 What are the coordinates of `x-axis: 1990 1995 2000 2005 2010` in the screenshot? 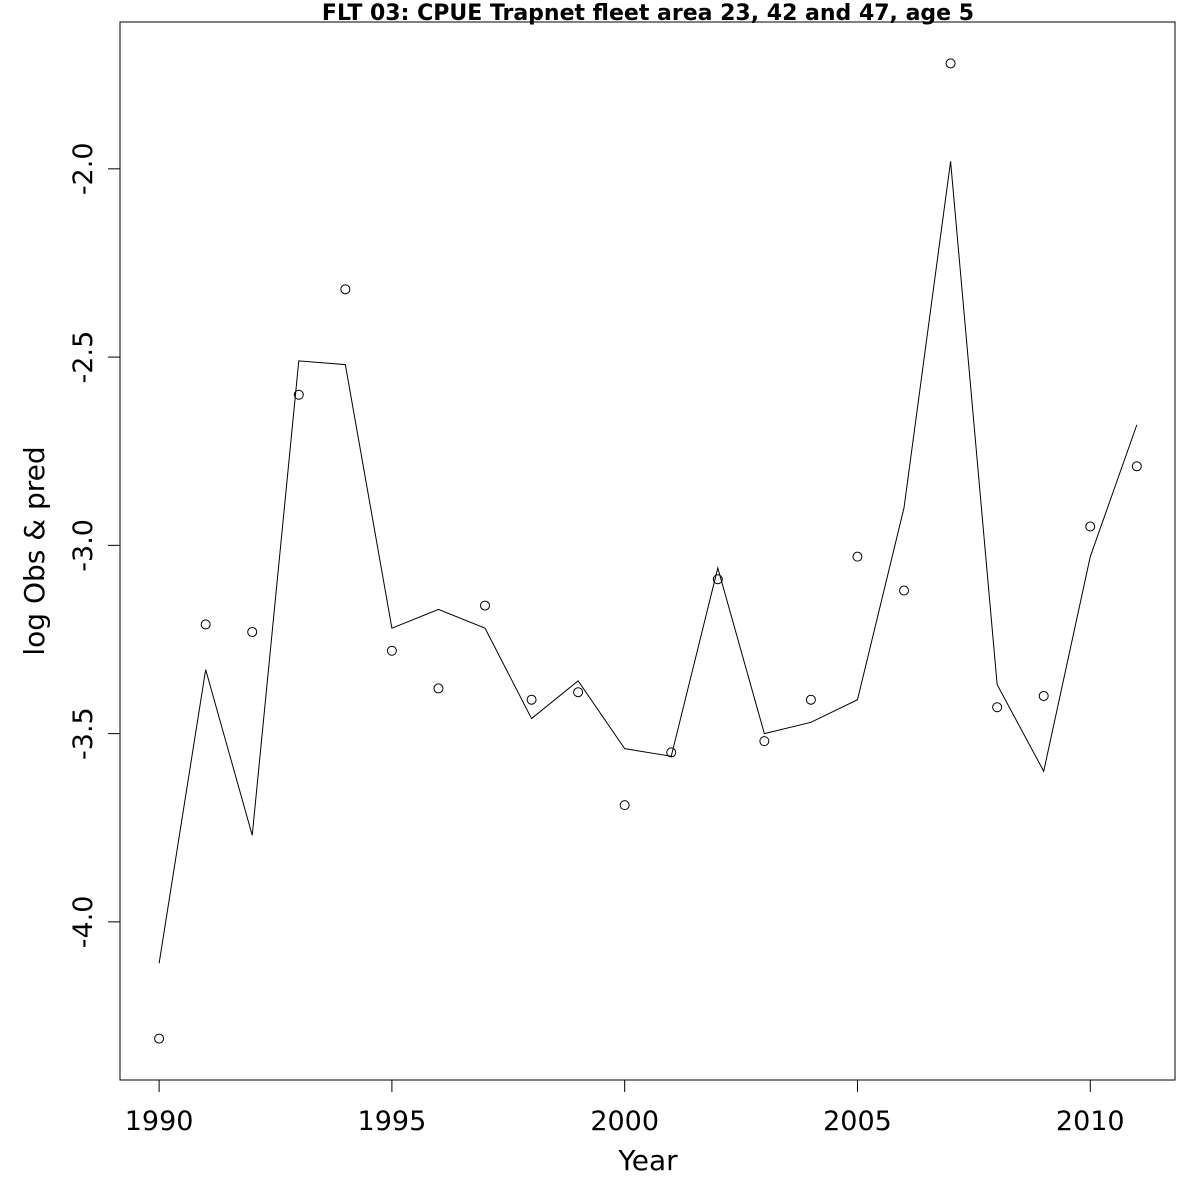 It's located at (625, 1108).